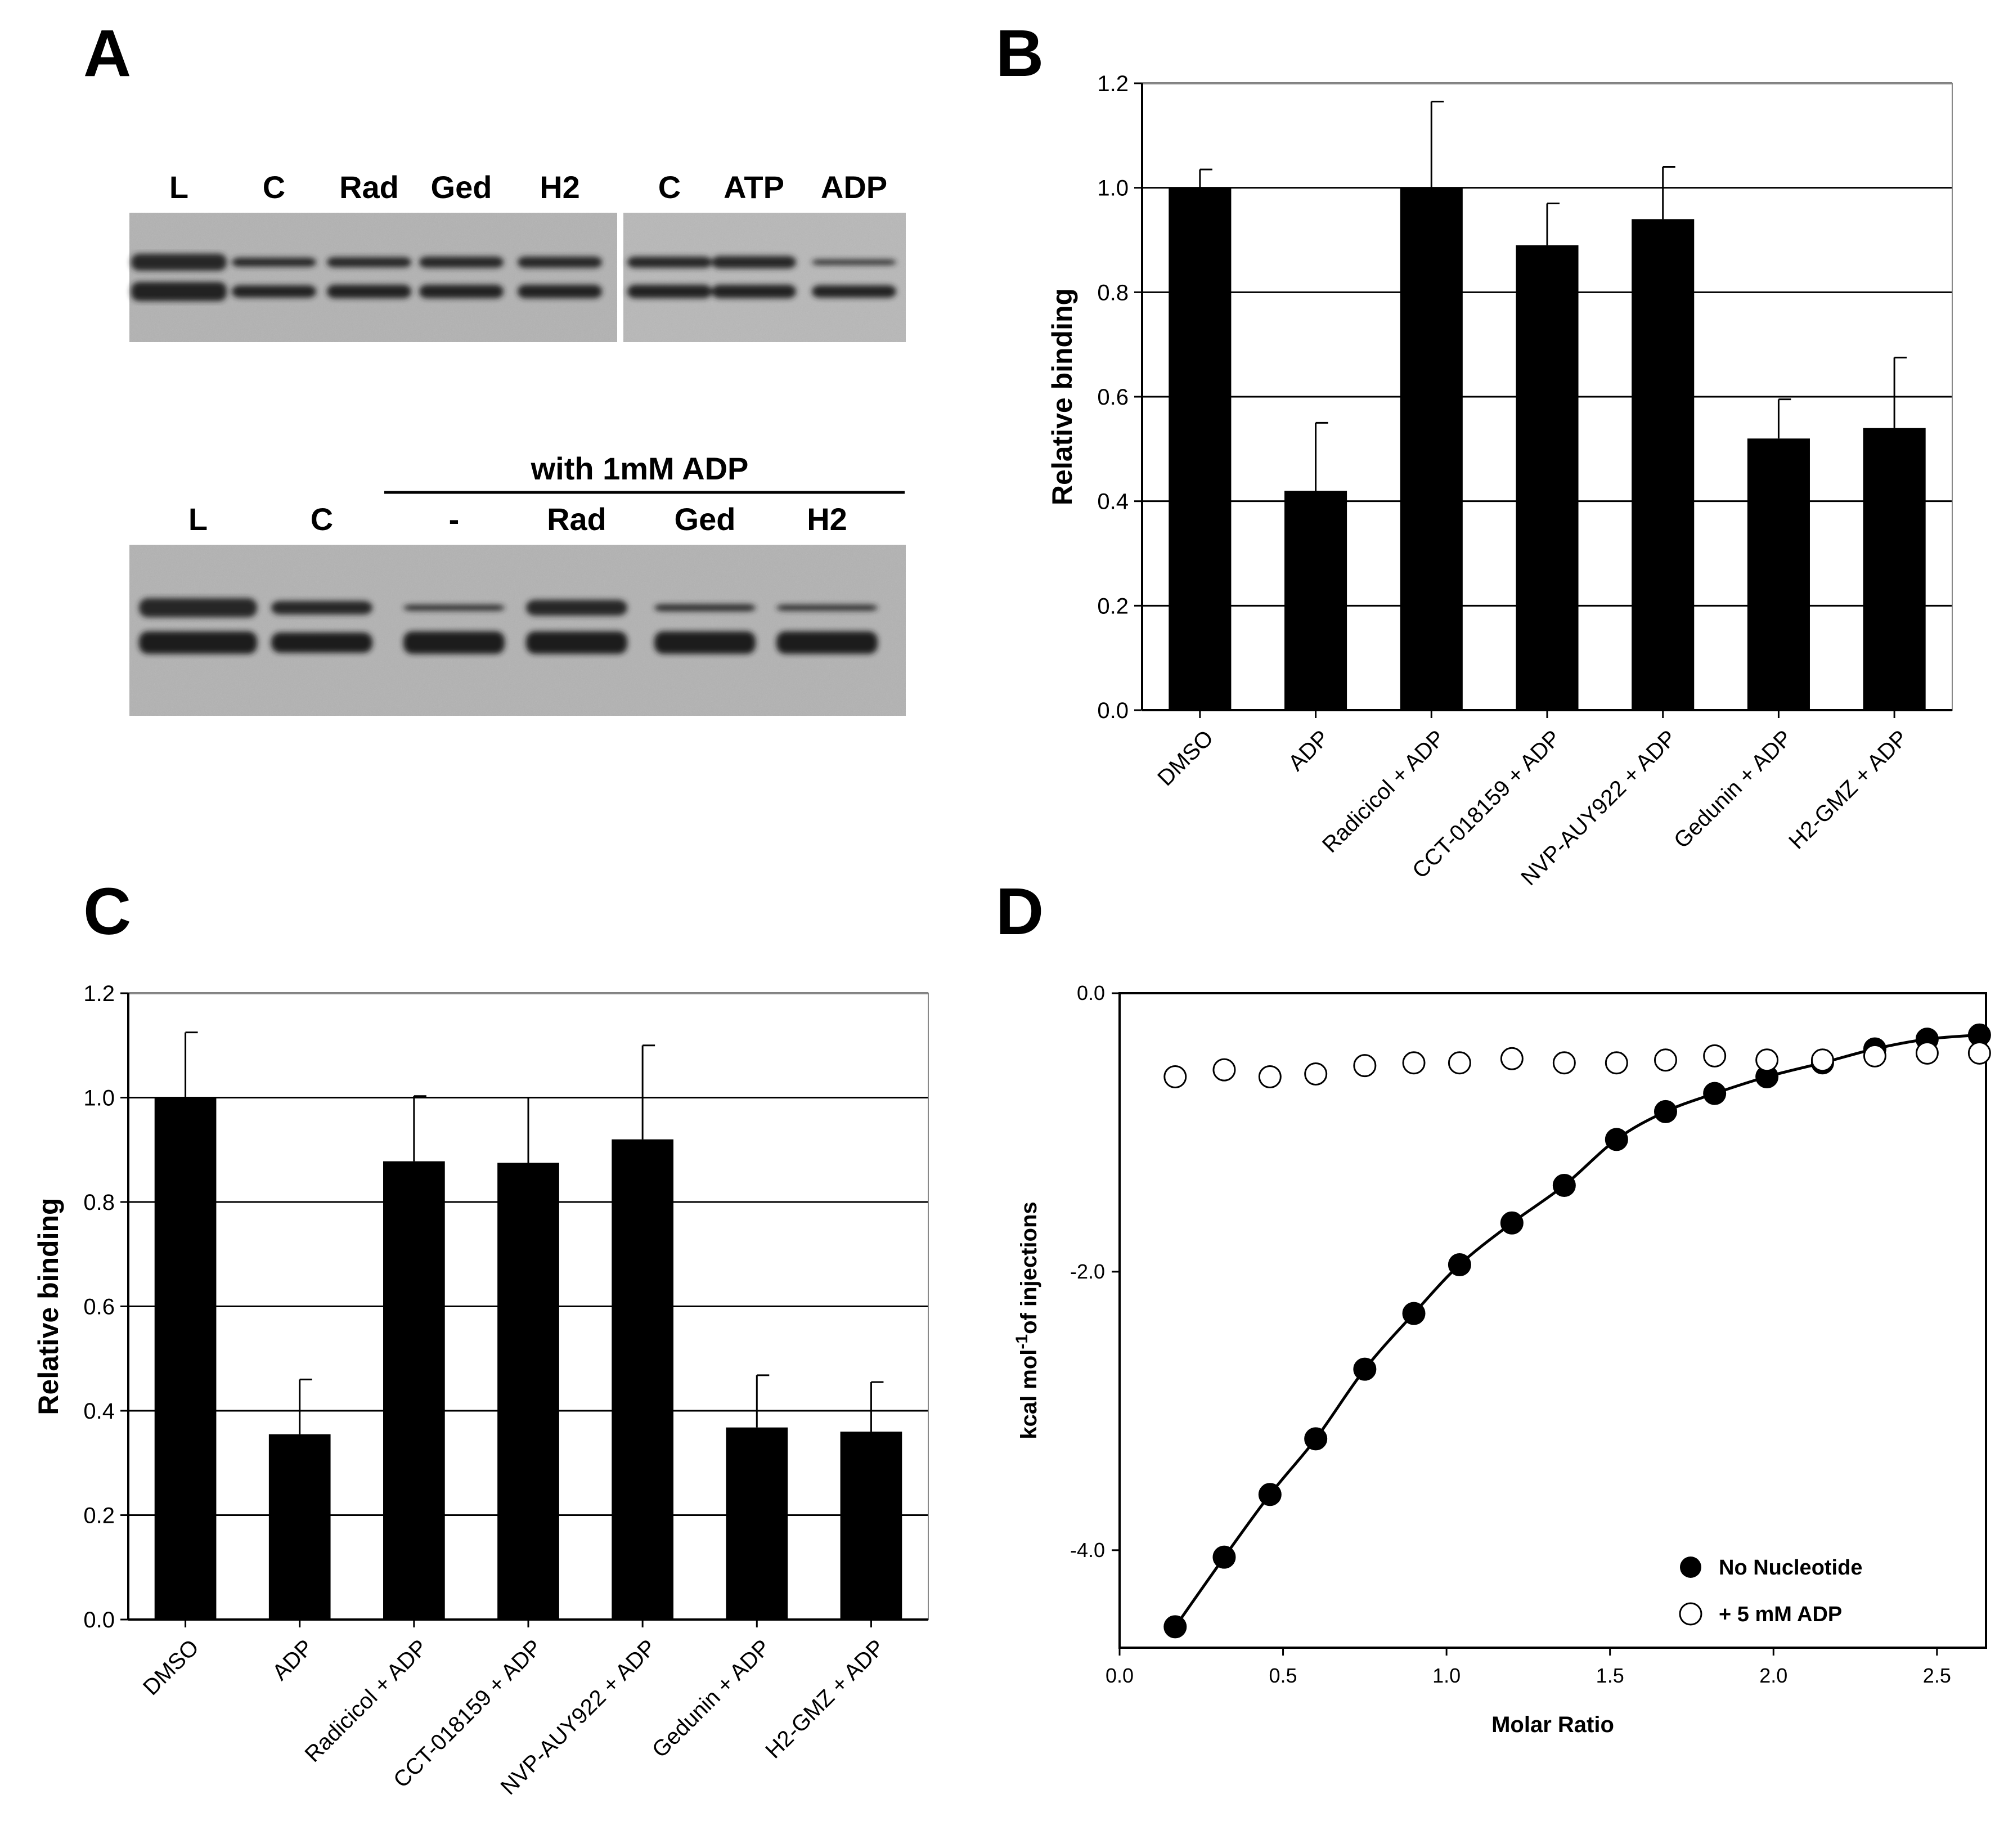 The image size is (2004, 1848). I want to click on legend-label-no-nucleotide: No Nucleotide, so click(1790, 1568).